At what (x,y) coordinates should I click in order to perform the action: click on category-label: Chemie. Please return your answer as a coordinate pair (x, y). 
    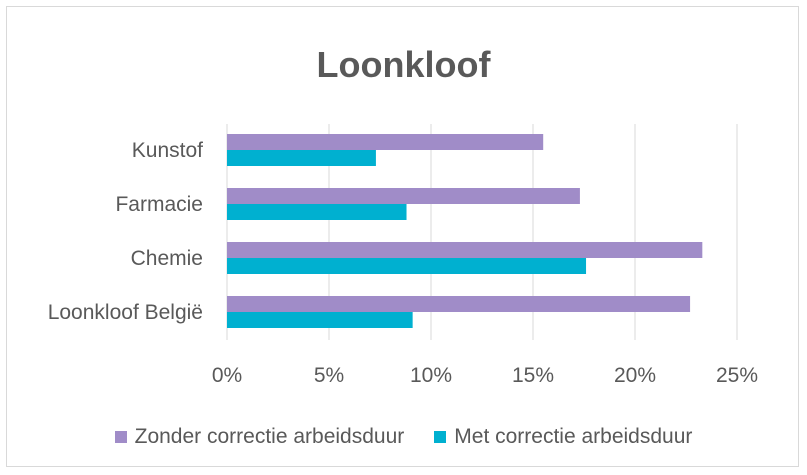
    Looking at the image, I should click on (167, 258).